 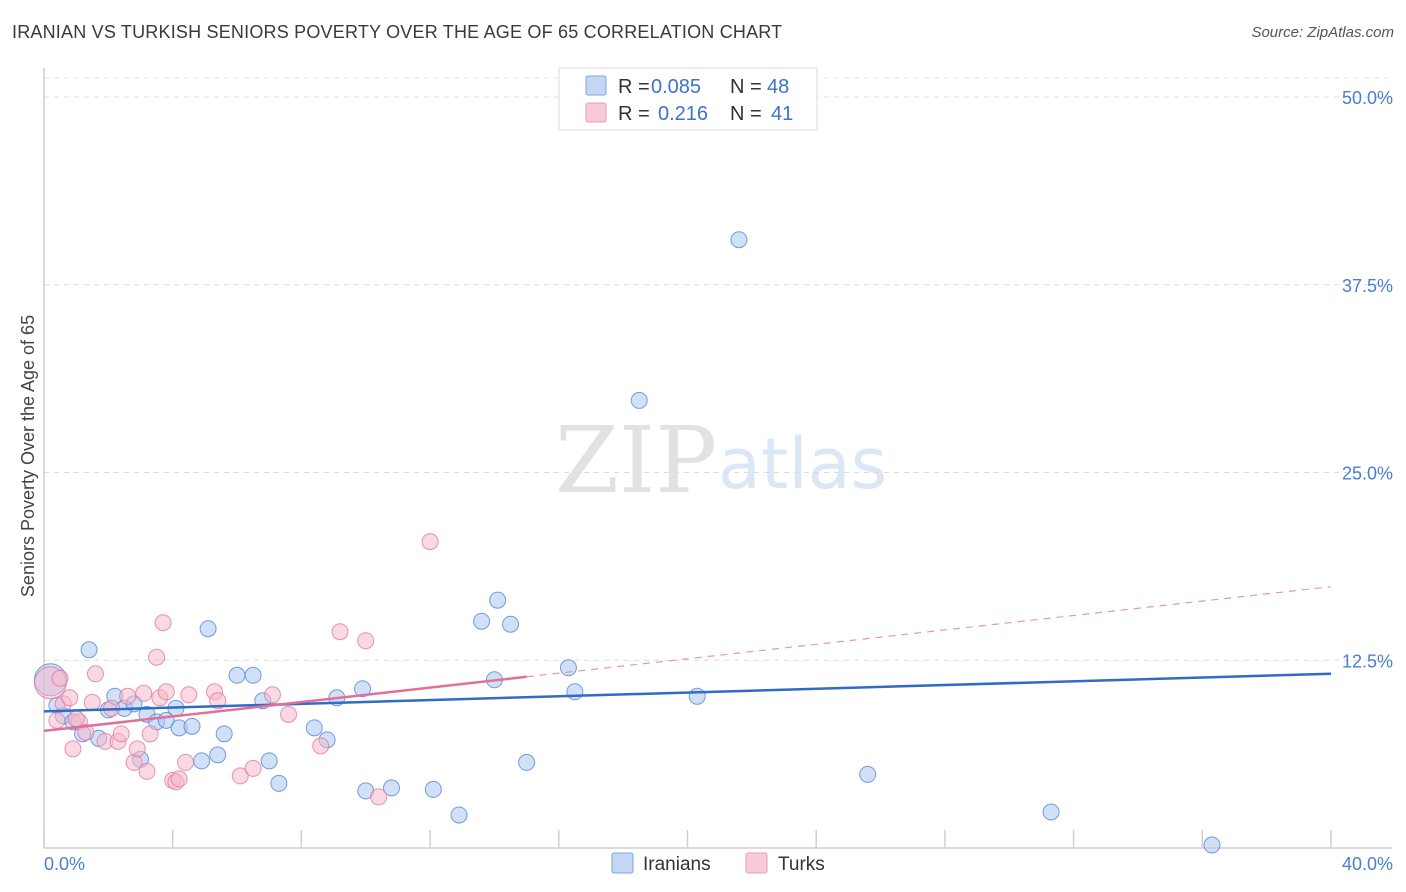 I want to click on series-label-turks: Turks, so click(x=801, y=864).